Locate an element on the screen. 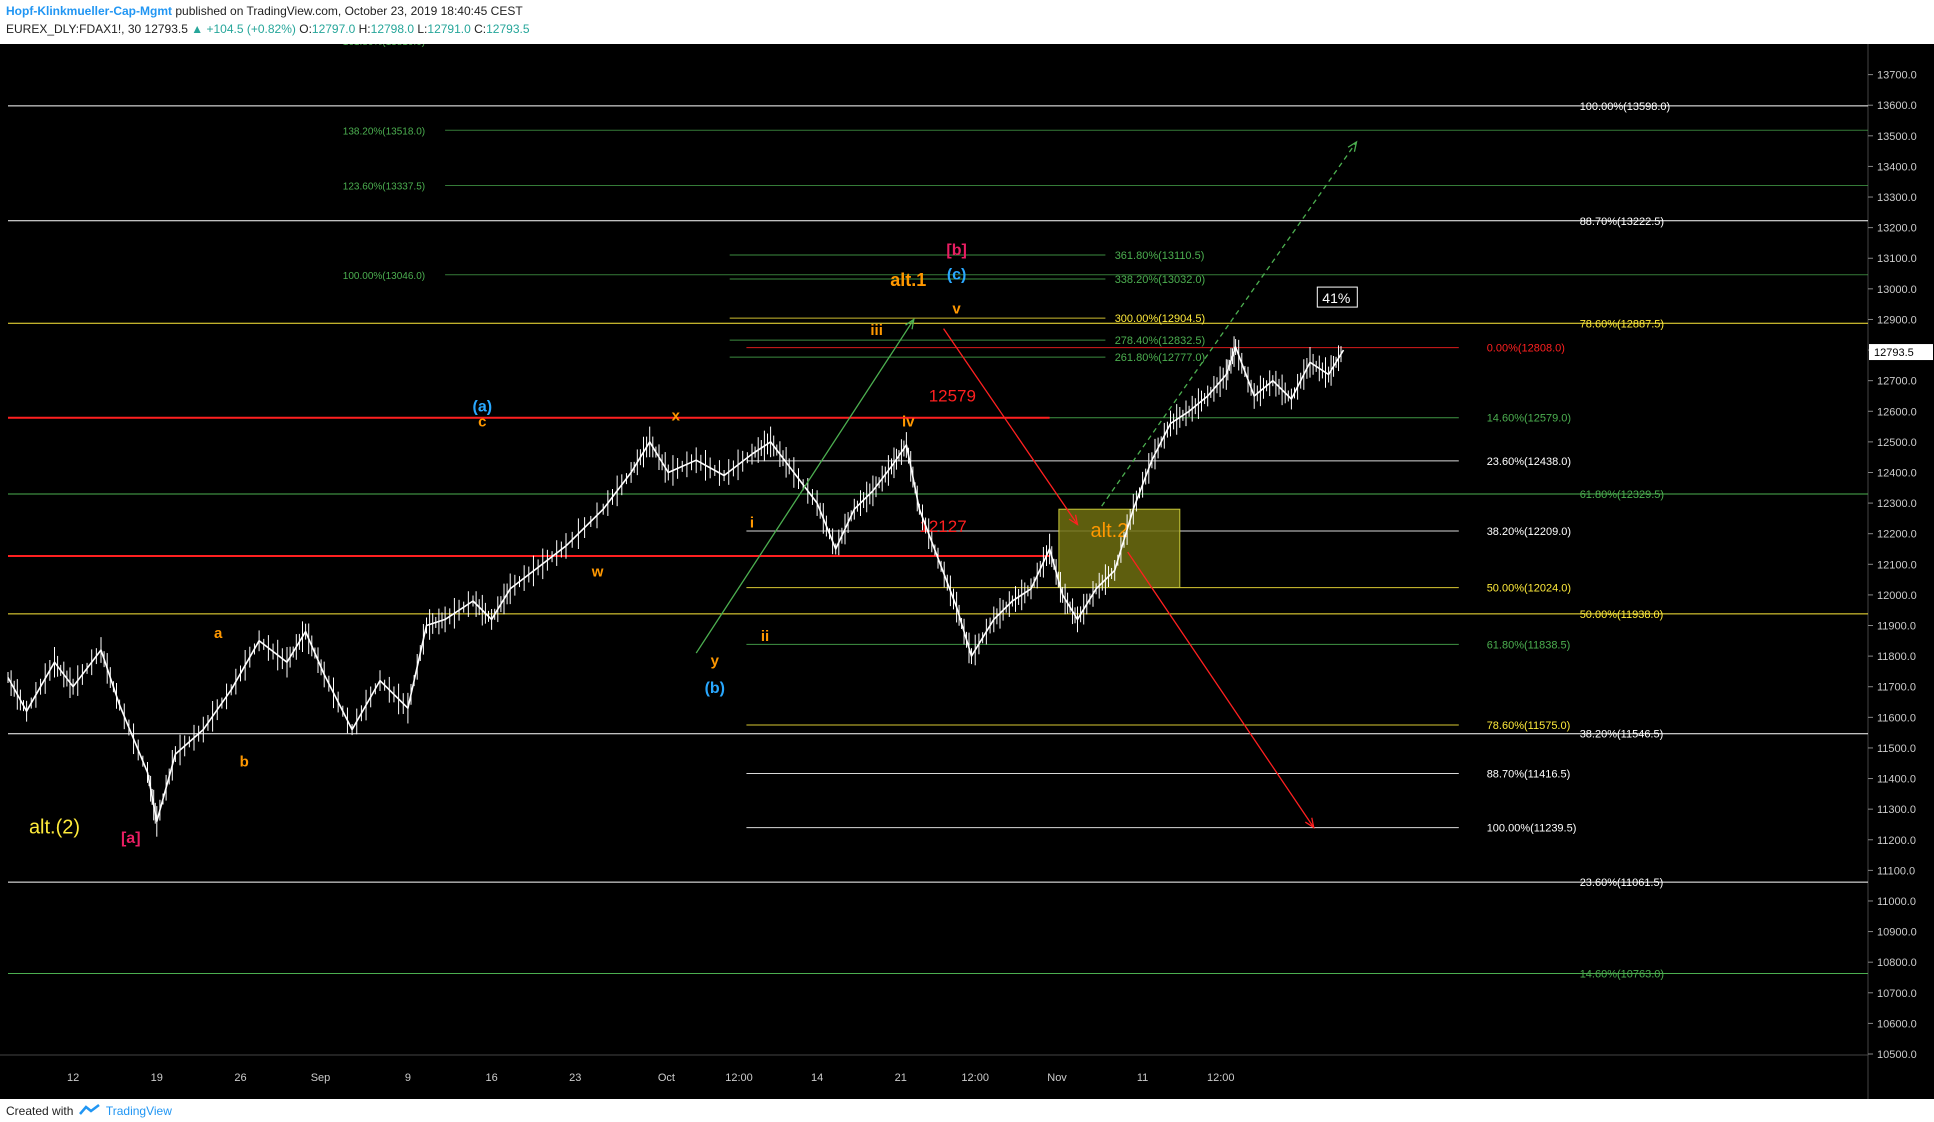  open-value: 12797.0 is located at coordinates (333, 29).